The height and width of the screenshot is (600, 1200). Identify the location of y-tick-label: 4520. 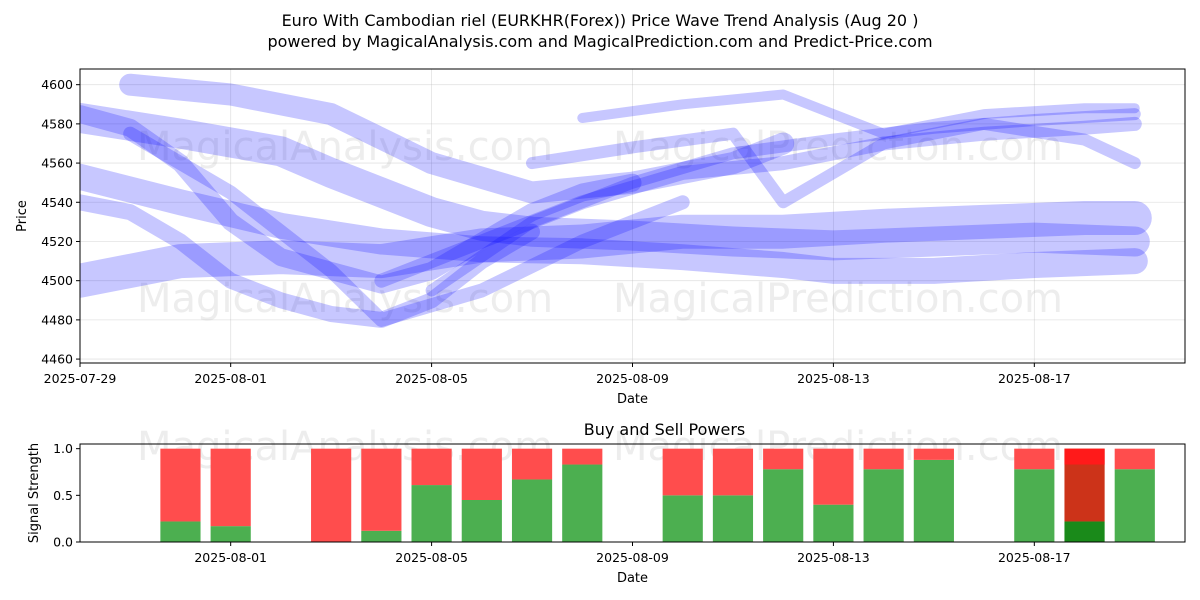
(57, 241).